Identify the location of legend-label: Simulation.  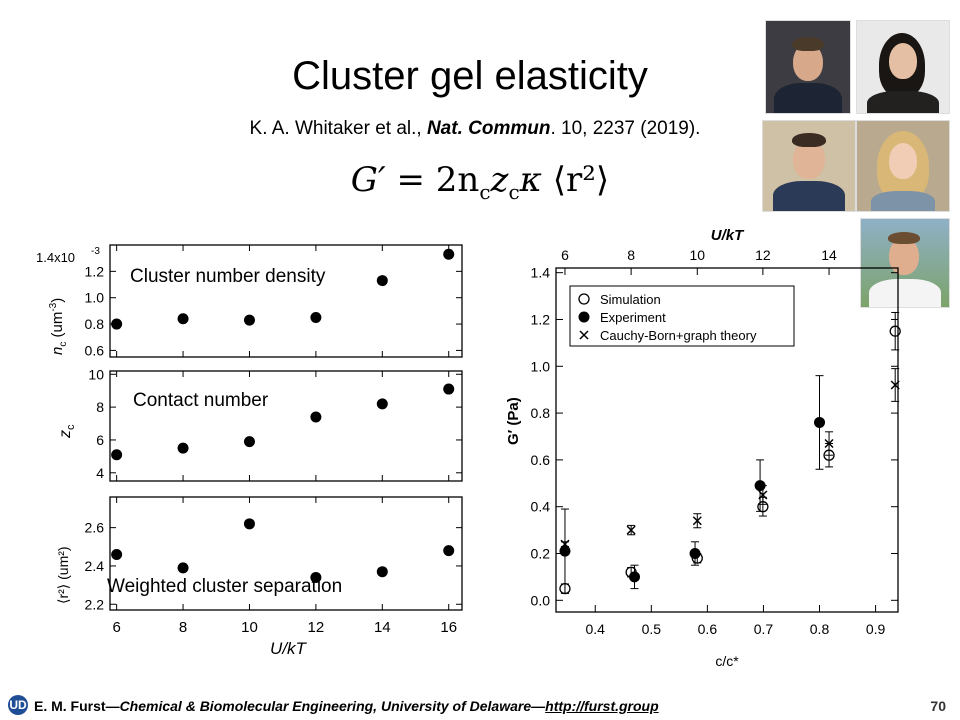
(630, 299).